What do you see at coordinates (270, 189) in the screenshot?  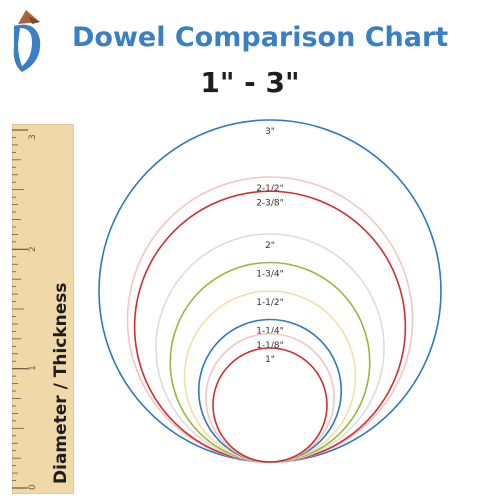 I see `dowel-size-label: 2-1/2"` at bounding box center [270, 189].